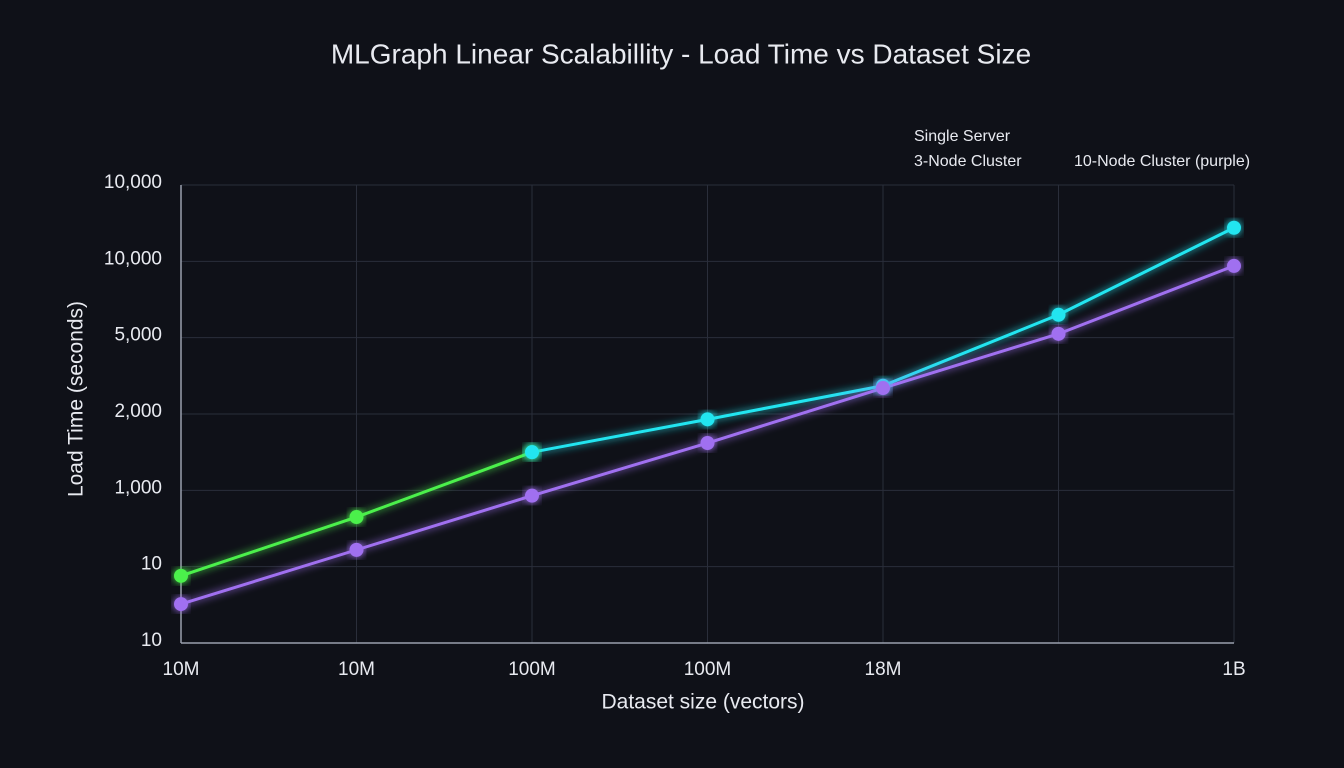 This screenshot has height=768, width=1344. I want to click on legend-label: 3-Node Cluster, so click(968, 161).